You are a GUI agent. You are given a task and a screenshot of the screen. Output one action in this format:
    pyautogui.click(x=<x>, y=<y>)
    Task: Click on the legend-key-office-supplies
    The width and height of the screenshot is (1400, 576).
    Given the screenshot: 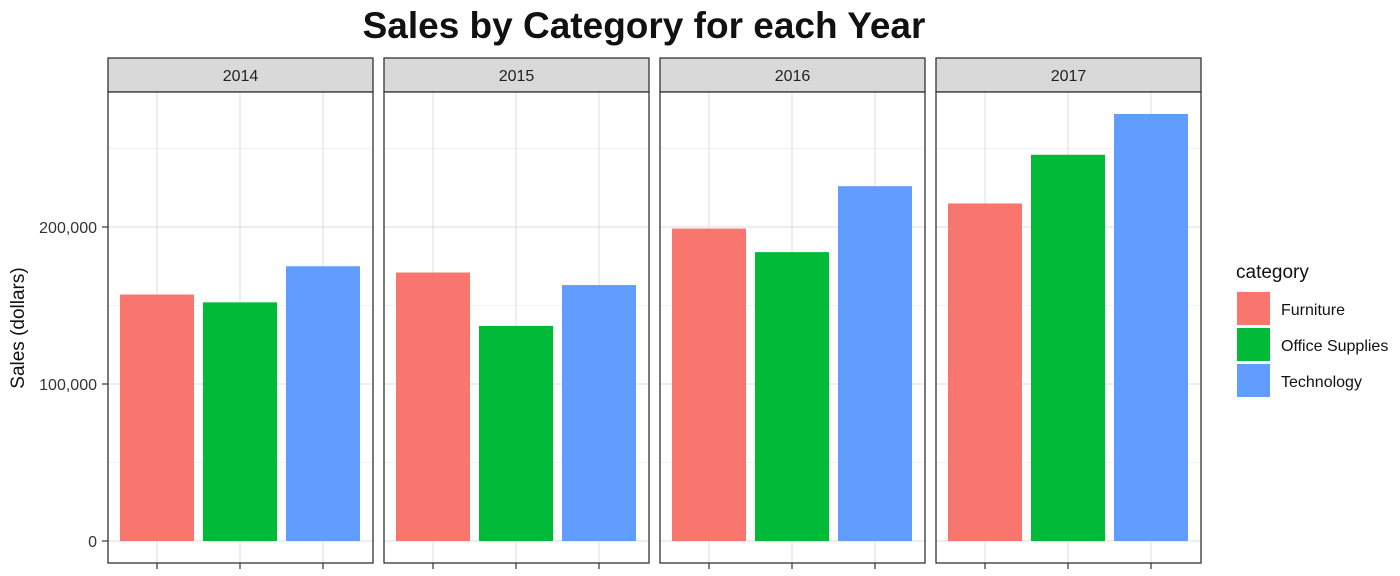 What is the action you would take?
    pyautogui.click(x=1253, y=344)
    